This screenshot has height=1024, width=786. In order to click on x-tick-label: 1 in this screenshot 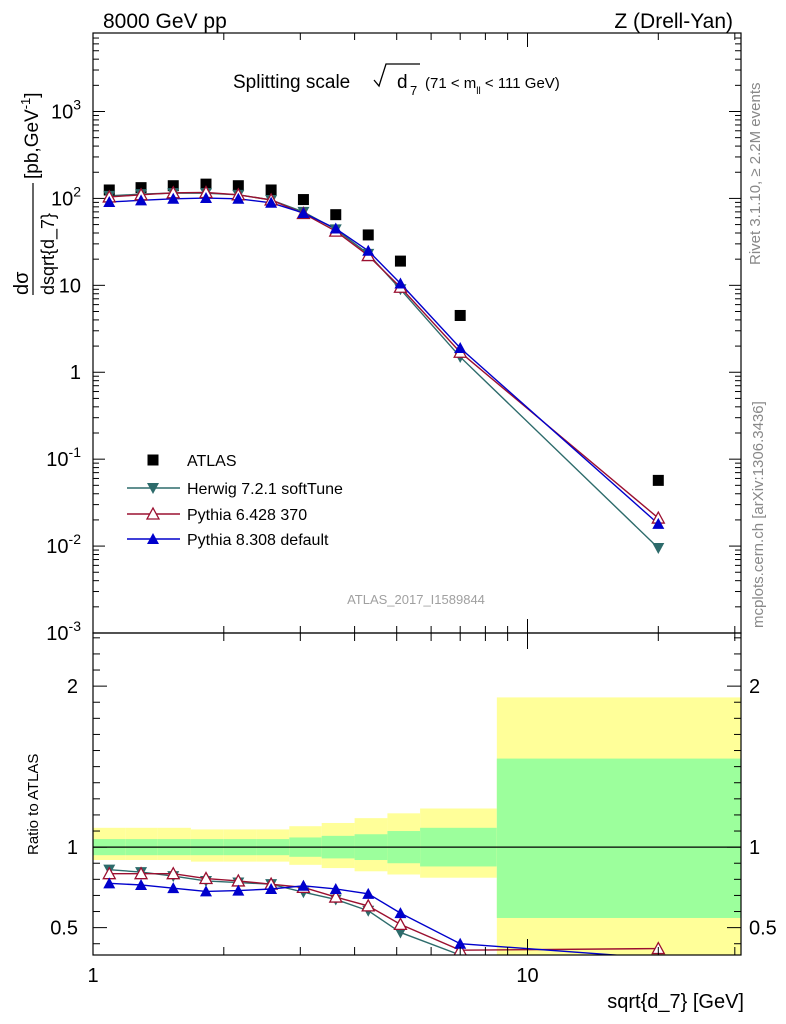, I will do `click(92, 976)`.